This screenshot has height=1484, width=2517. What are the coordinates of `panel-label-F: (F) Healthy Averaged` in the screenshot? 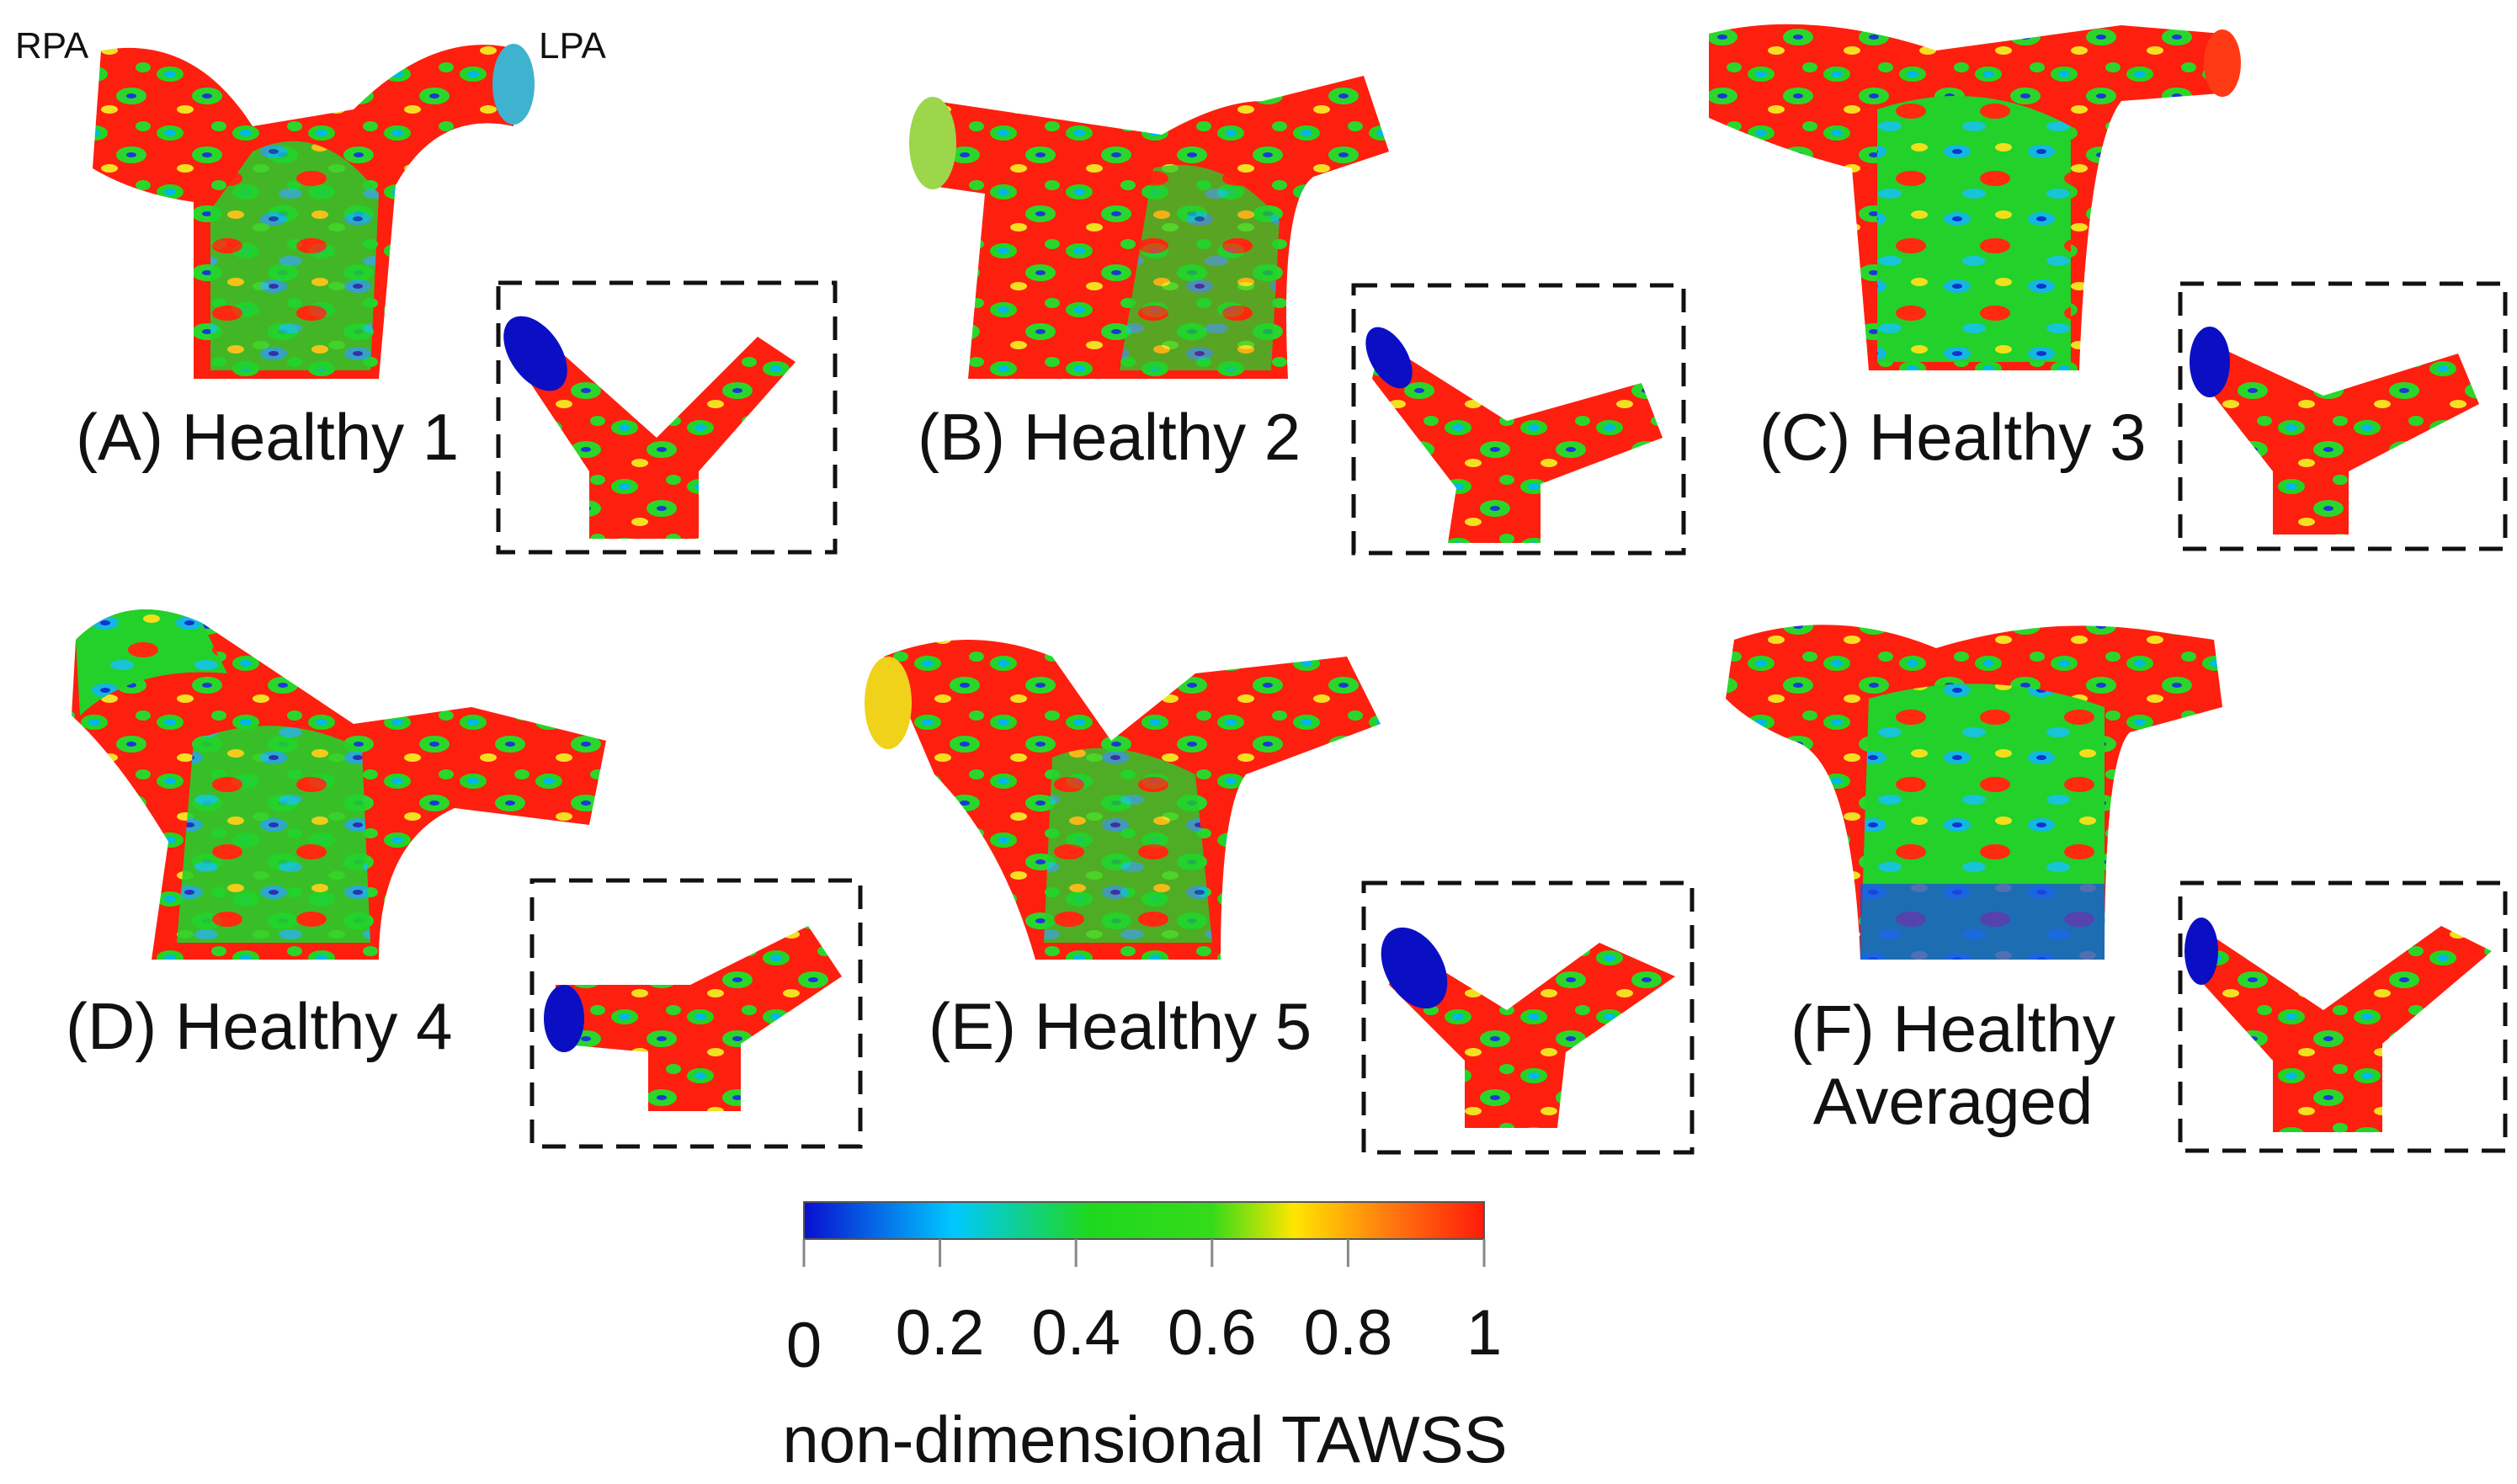 It's located at (1953, 1065).